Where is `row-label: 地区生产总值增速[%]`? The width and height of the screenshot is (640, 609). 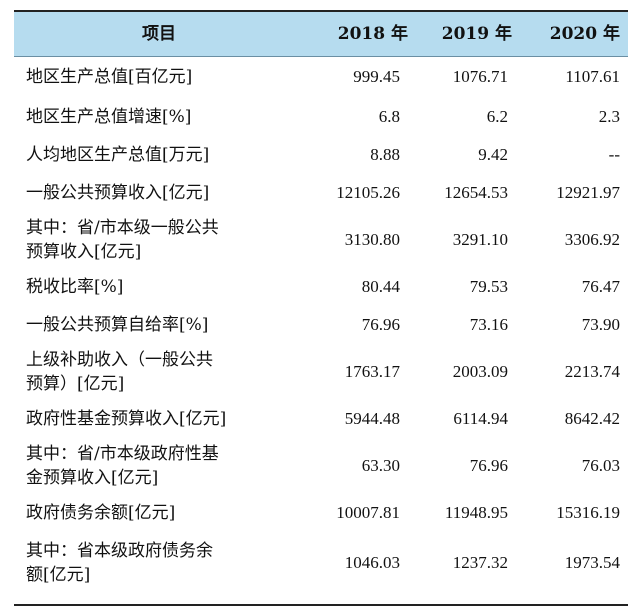
row-label: 地区生产总值增速[%] is located at coordinates (109, 117).